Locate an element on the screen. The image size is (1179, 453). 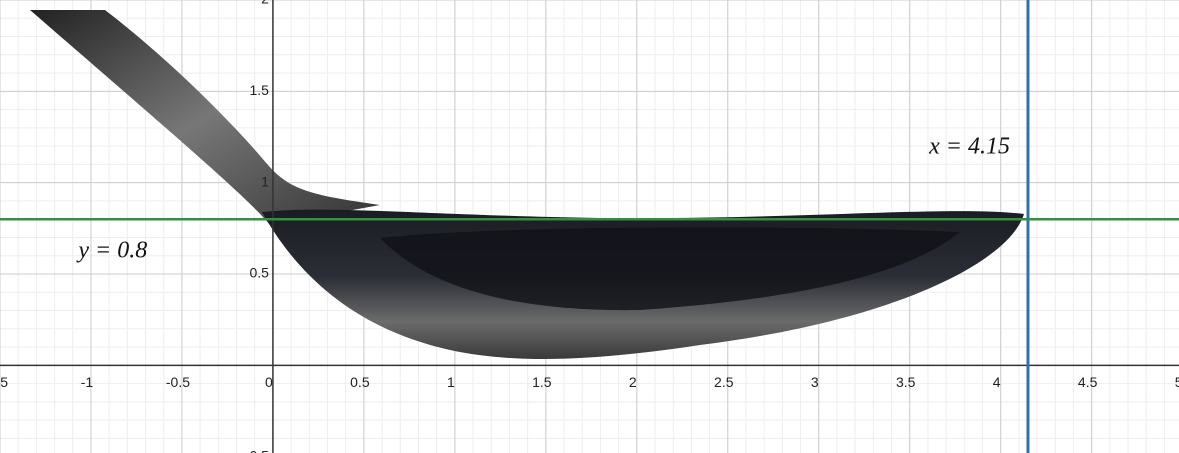
y-tick-label: 0.5 is located at coordinates (259, 273).